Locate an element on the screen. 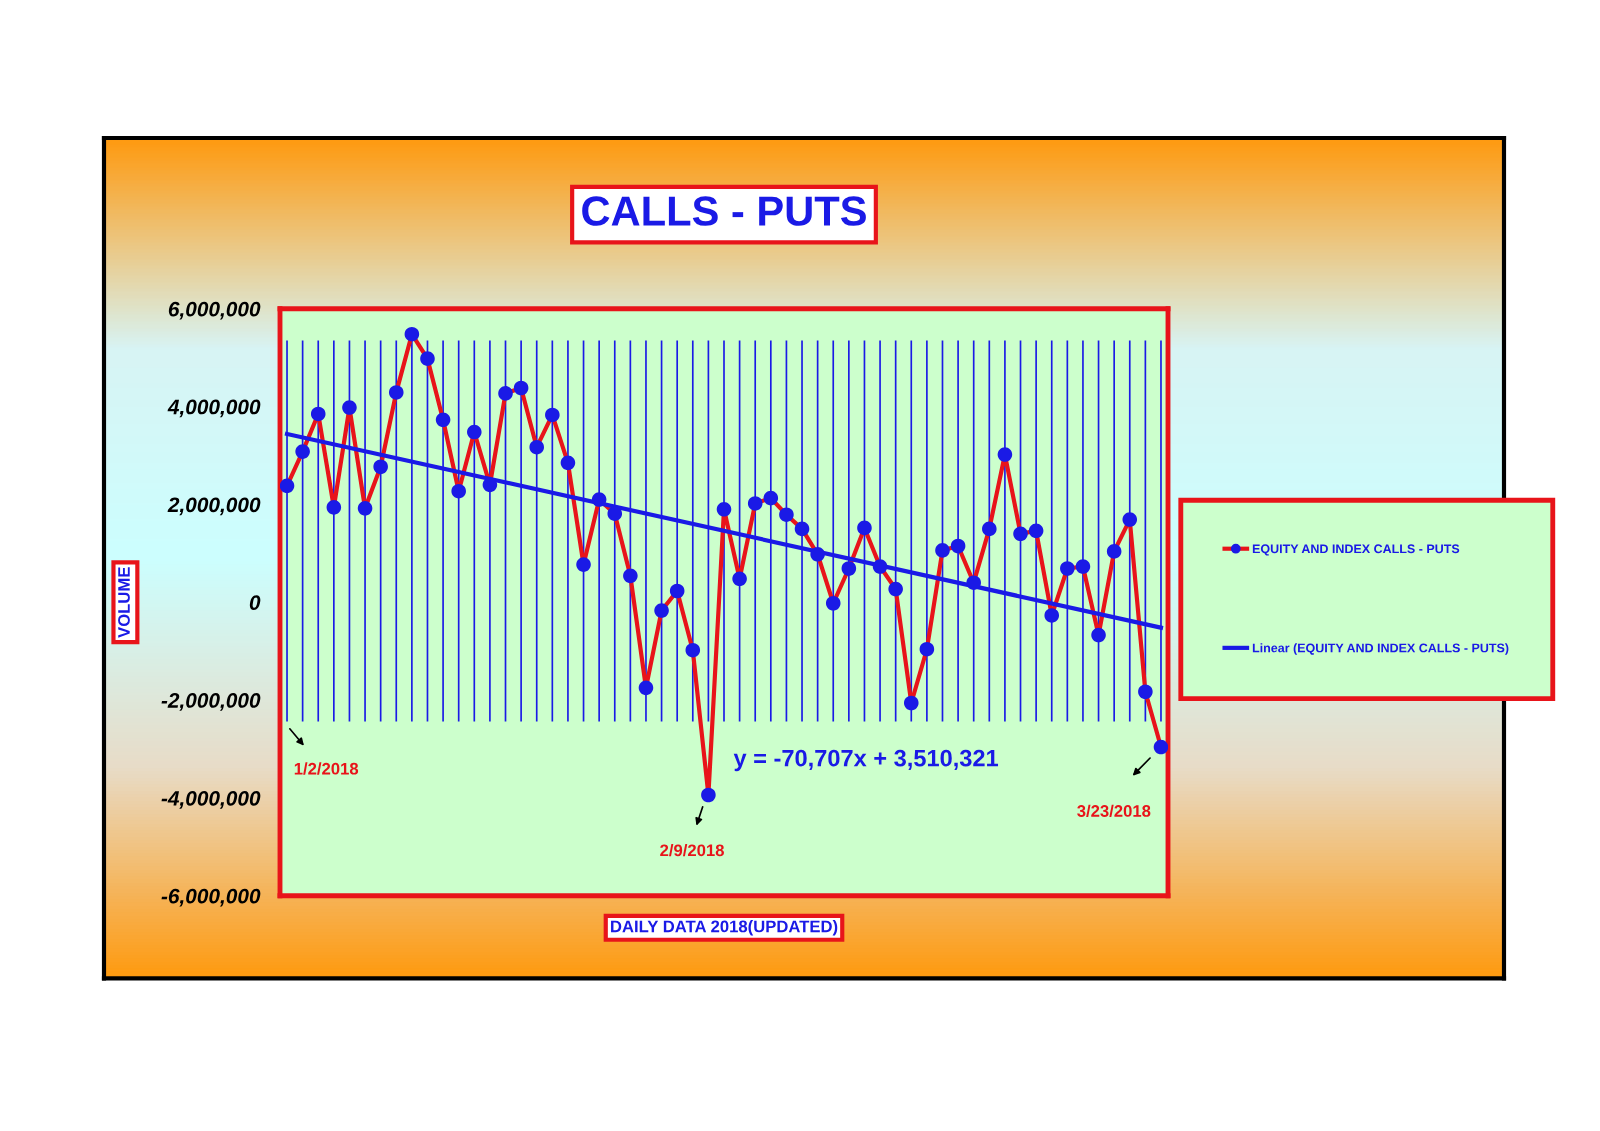 This screenshot has height=1131, width=1600. y-axis-title: VOLUME is located at coordinates (124, 602).